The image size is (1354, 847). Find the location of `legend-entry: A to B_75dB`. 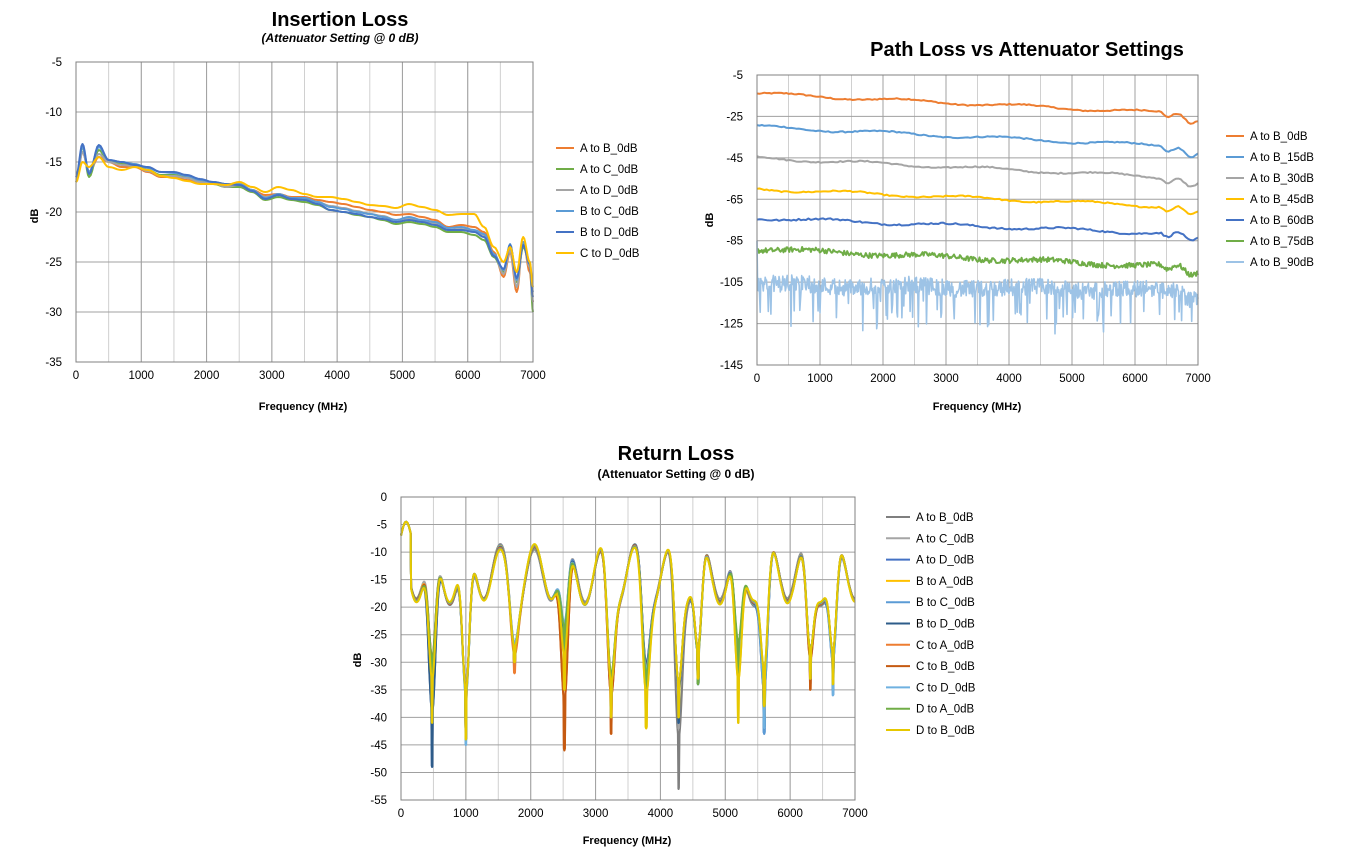

legend-entry: A to B_75dB is located at coordinates (1282, 242).